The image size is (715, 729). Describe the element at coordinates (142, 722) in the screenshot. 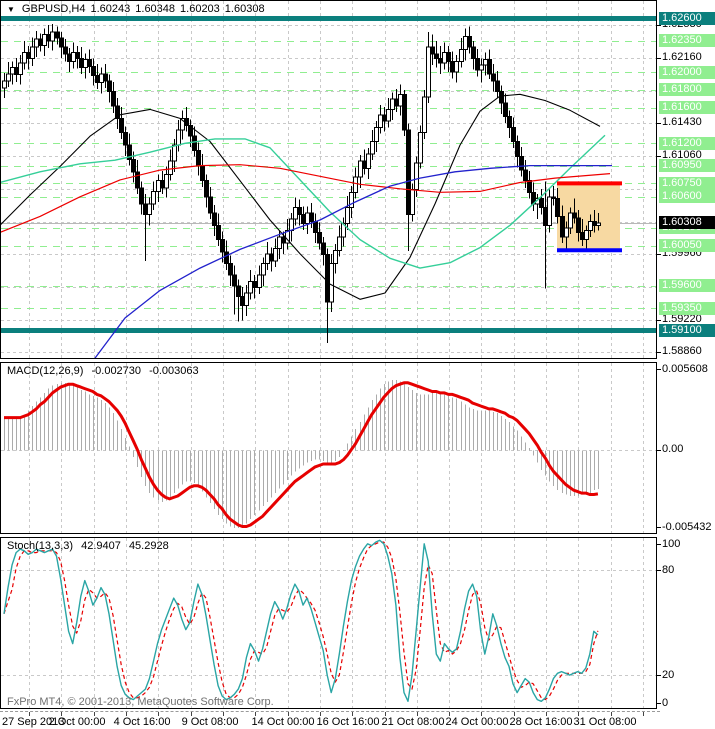

I see `time-label: 4 Oct 16:00` at that location.